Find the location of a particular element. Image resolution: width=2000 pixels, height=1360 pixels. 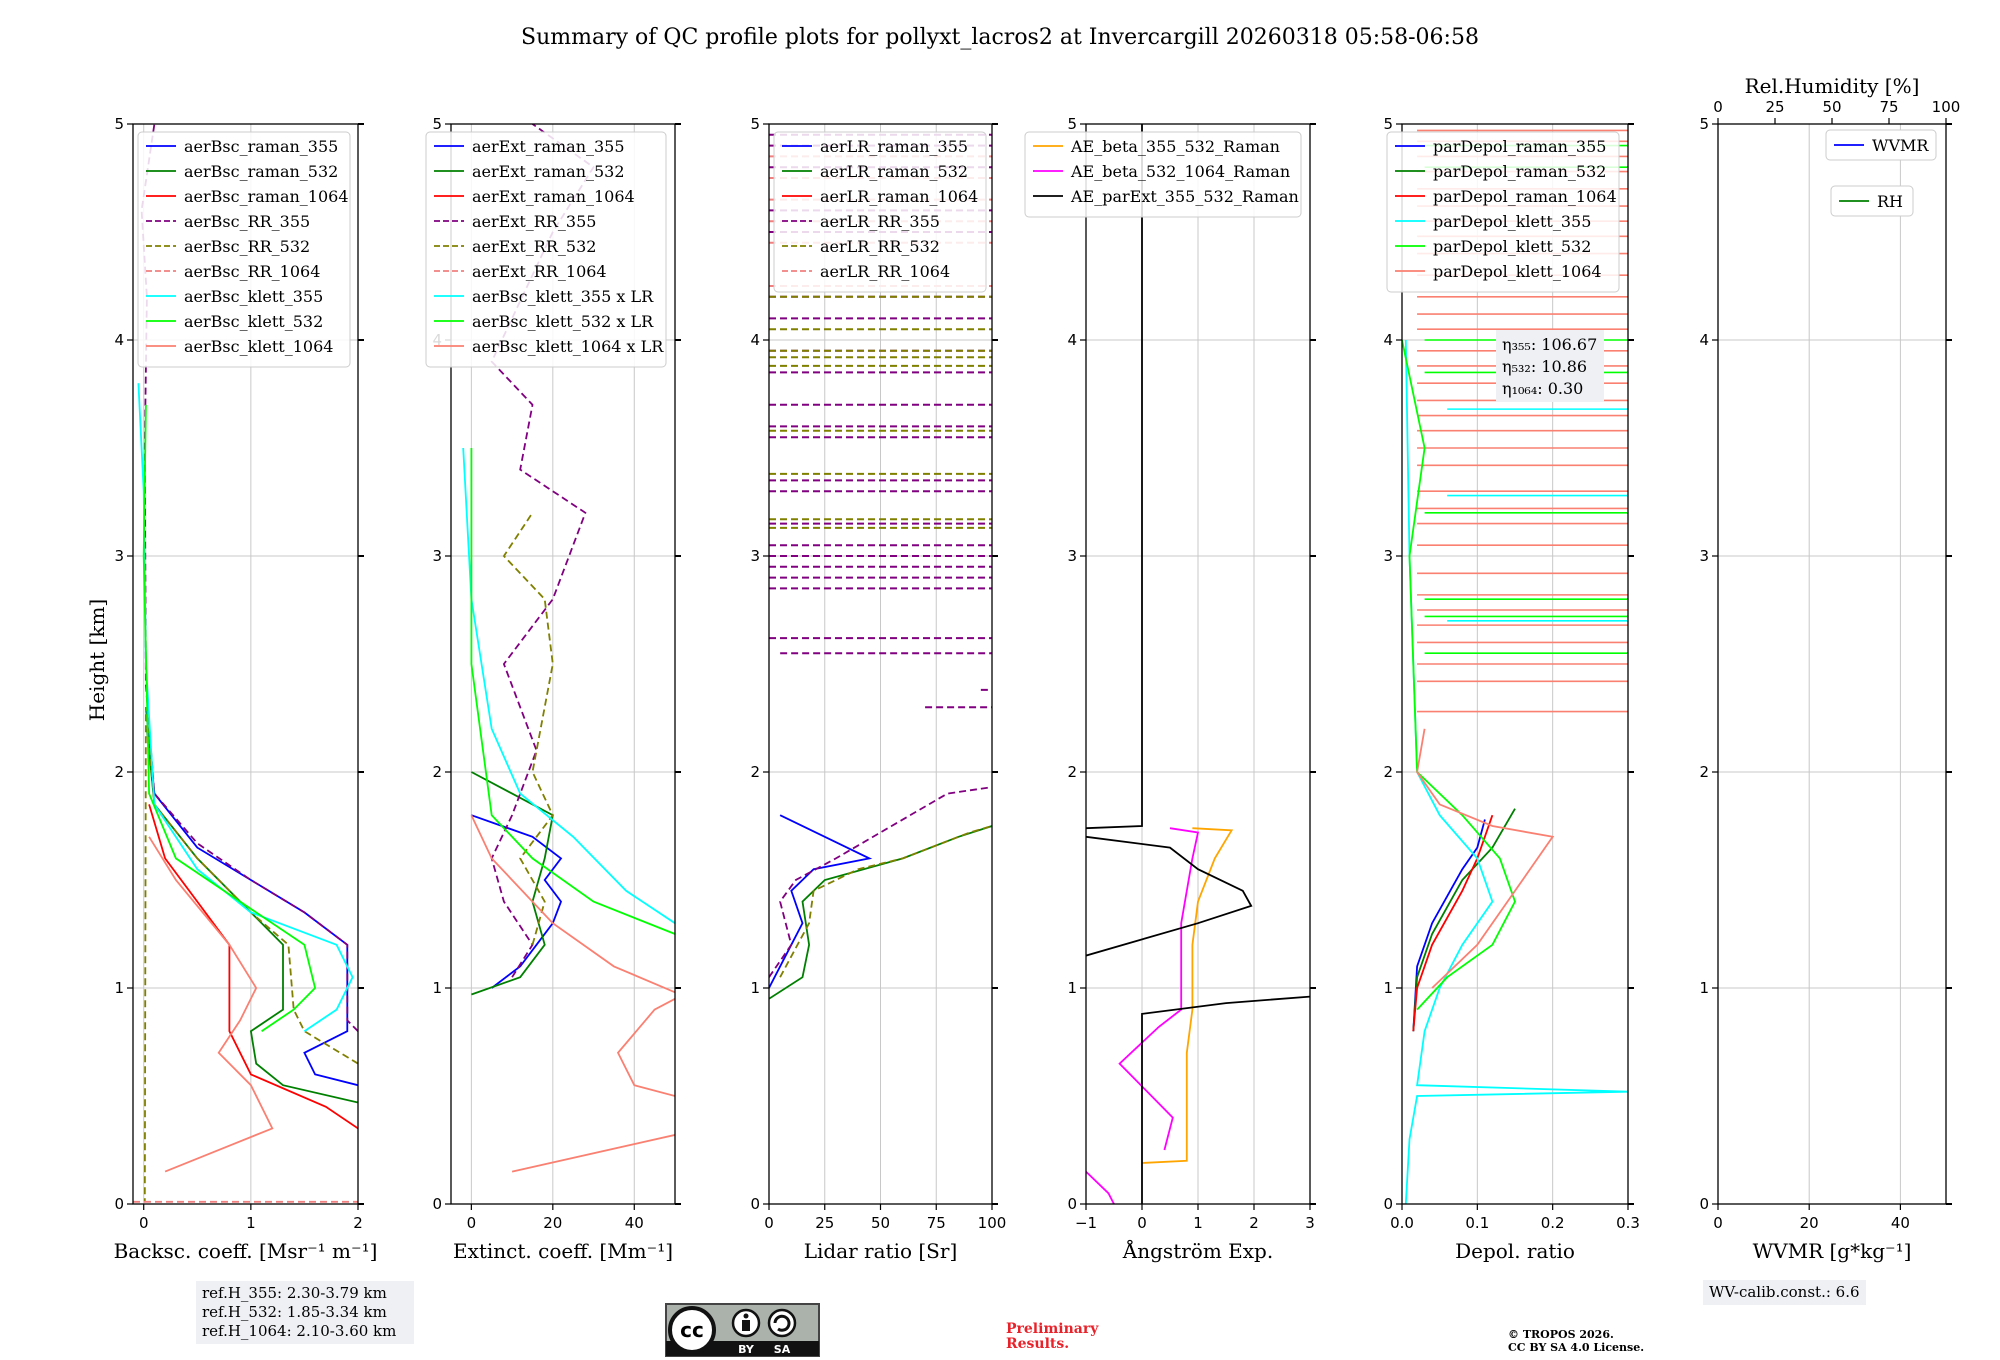

y-tick-label-ext: 0 is located at coordinates (437, 1204).